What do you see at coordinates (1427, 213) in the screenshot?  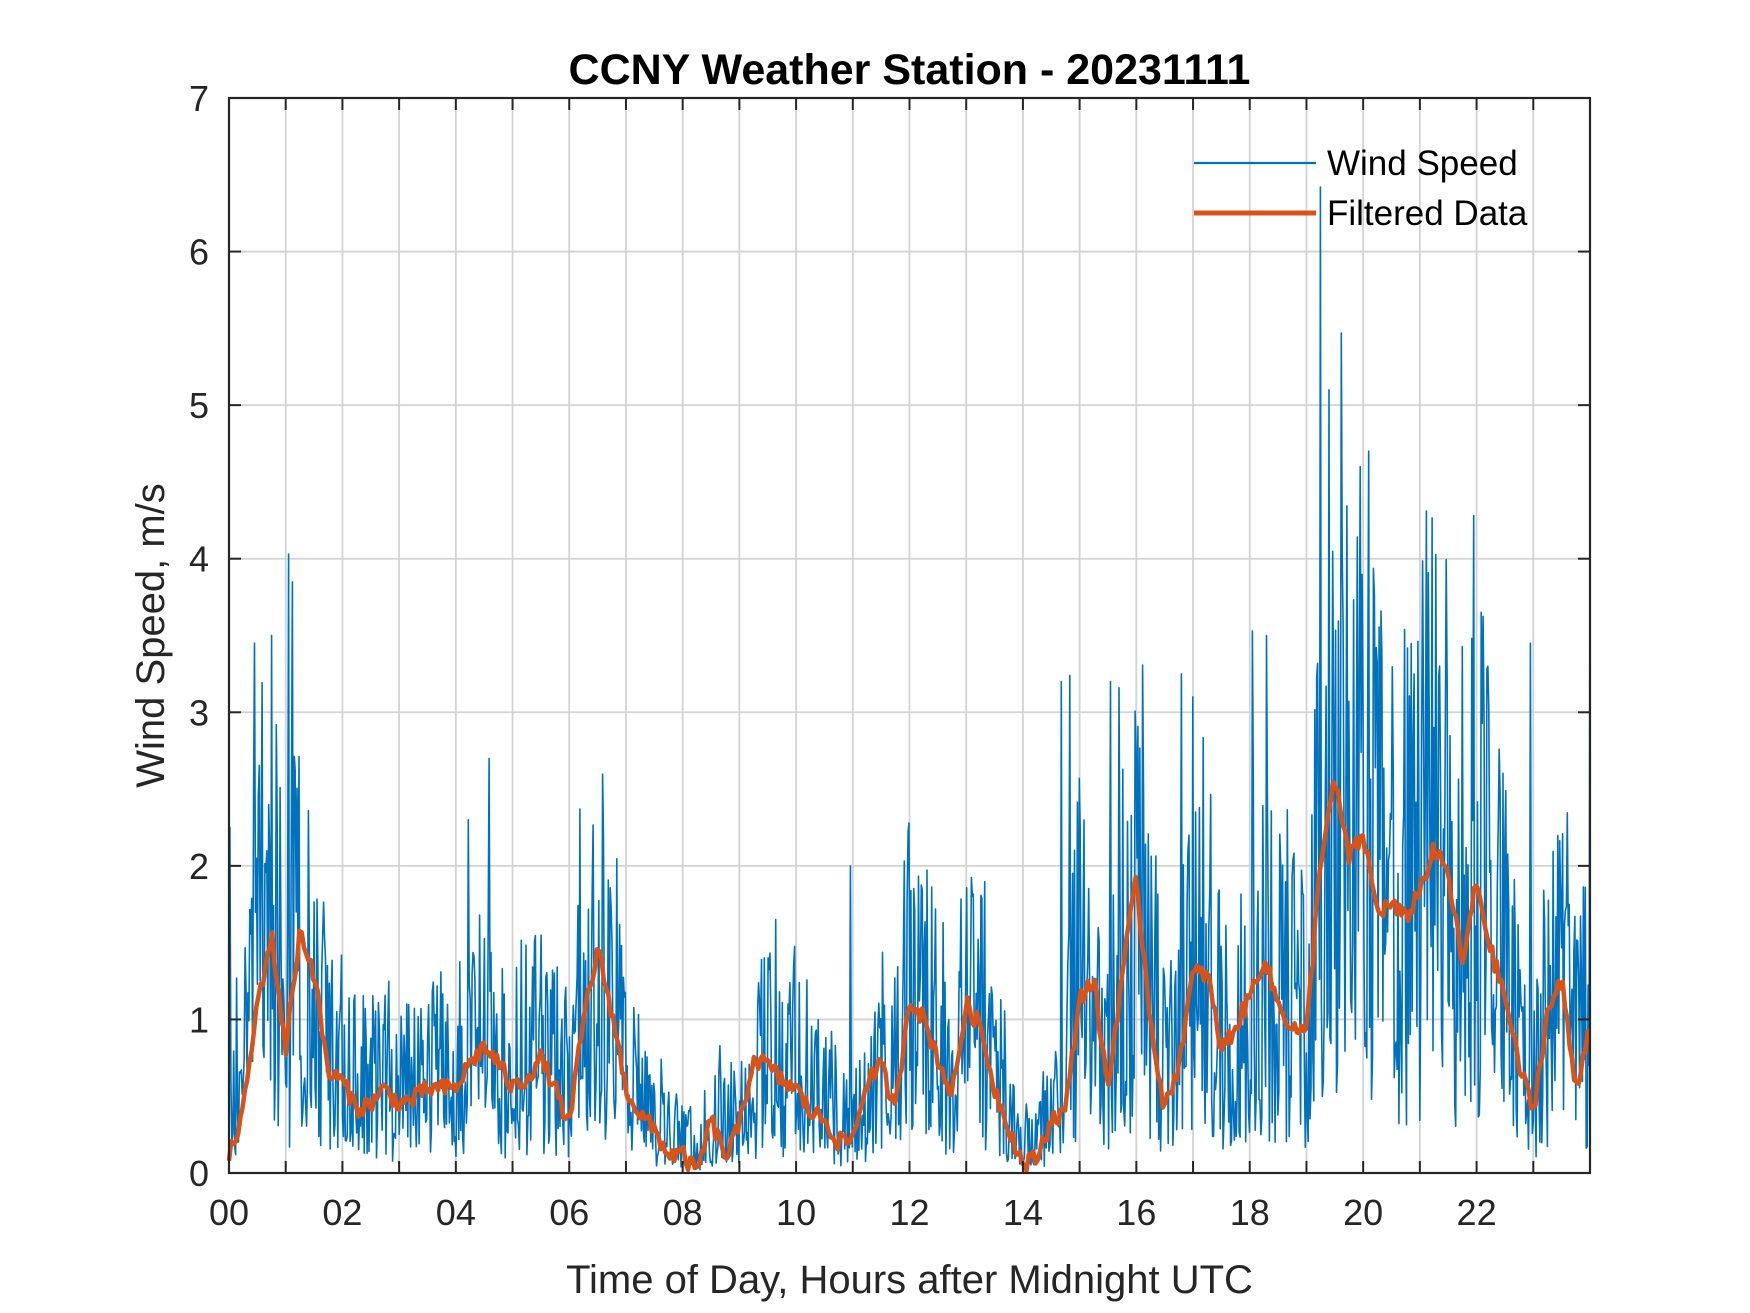 I see `legend-label-filtered-data: Filtered Data` at bounding box center [1427, 213].